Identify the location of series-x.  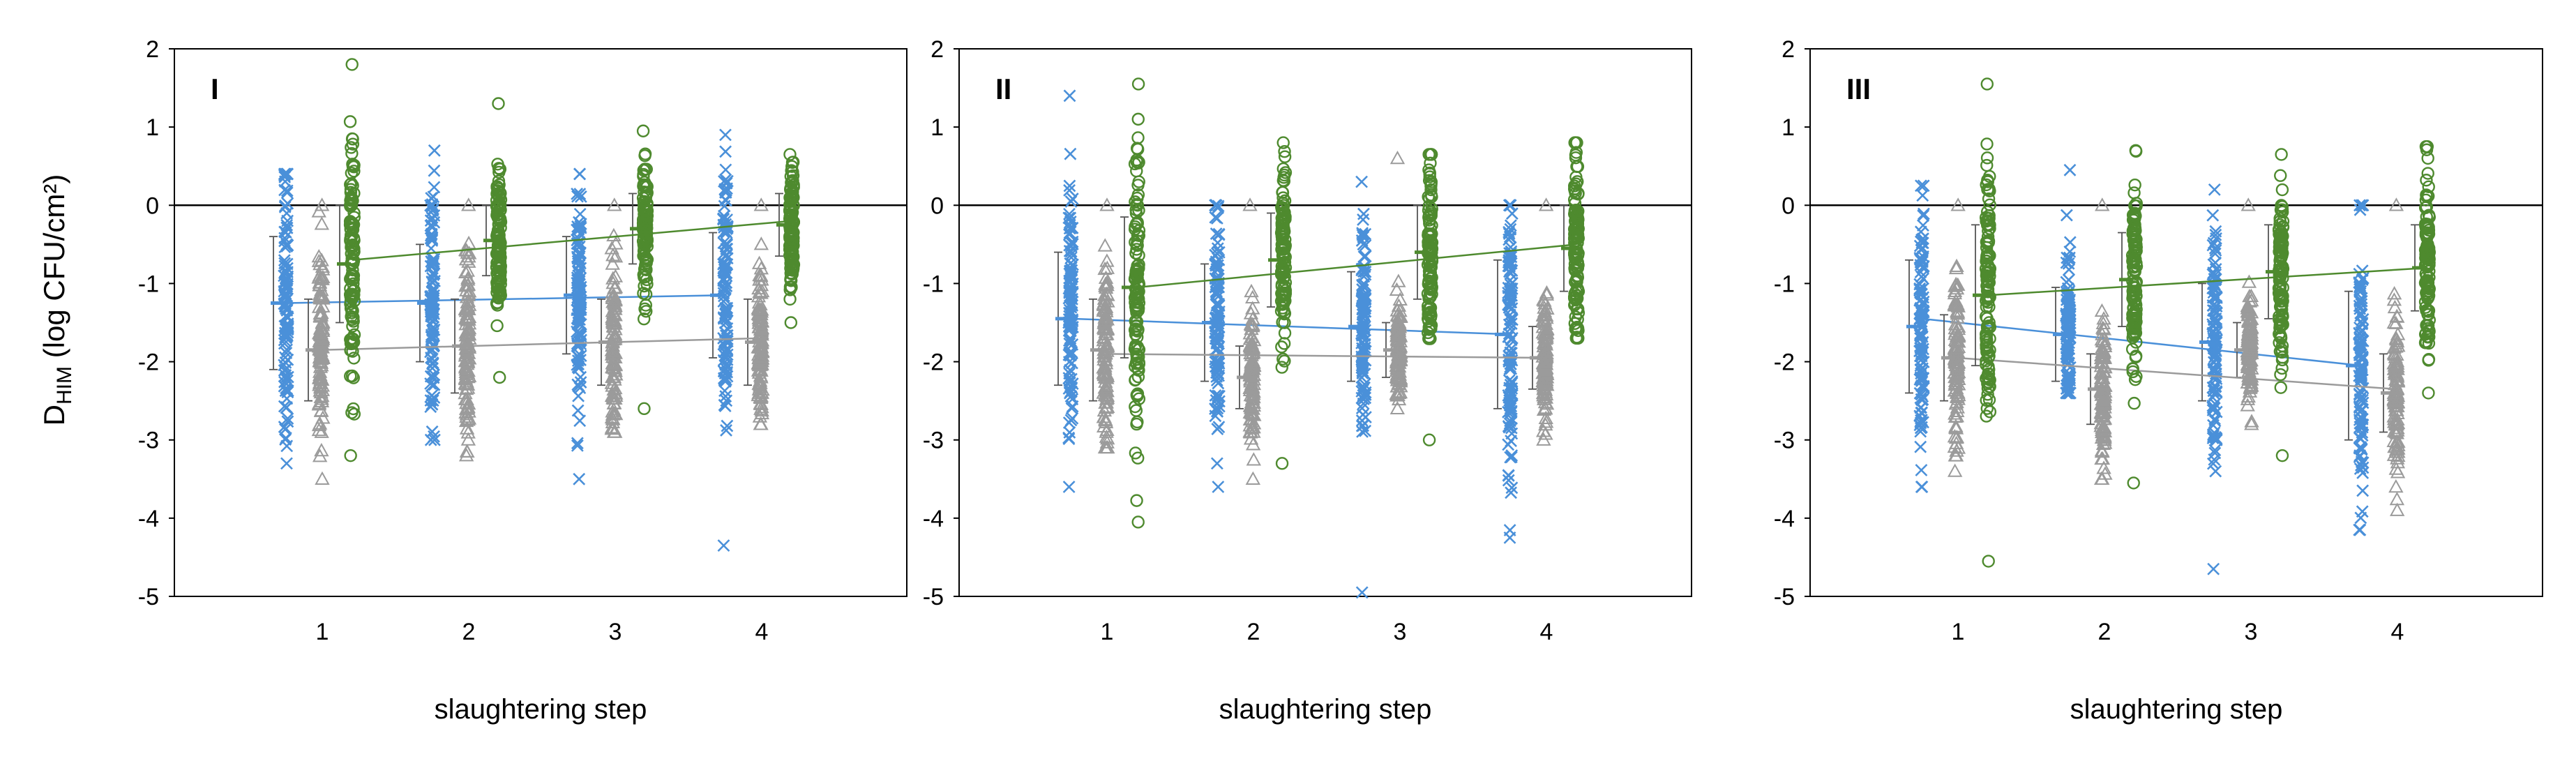
(501, 340).